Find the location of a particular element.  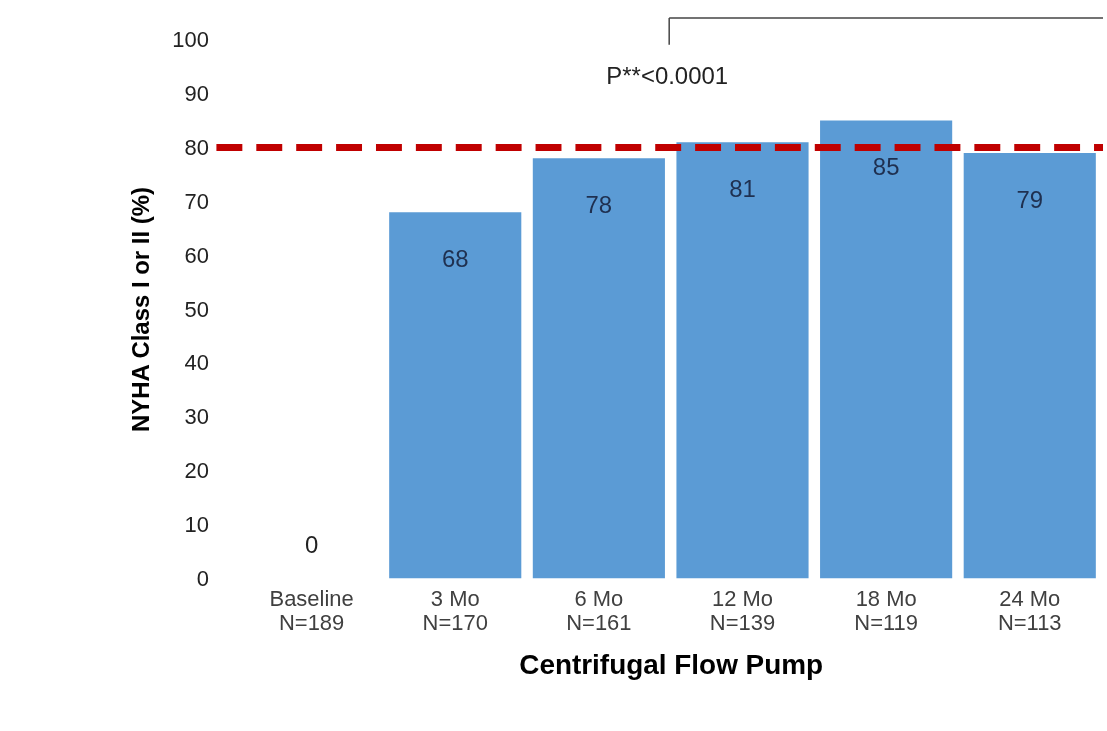

x-tick-label: 24 Mo N=113 is located at coordinates (1029, 610).